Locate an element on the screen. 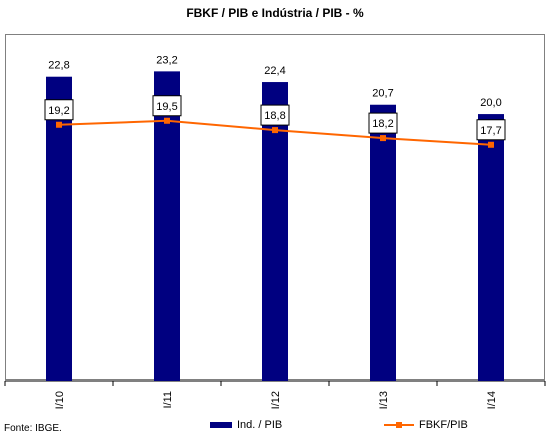 The image size is (550, 440). line-data-label: 17,7 is located at coordinates (490, 131).